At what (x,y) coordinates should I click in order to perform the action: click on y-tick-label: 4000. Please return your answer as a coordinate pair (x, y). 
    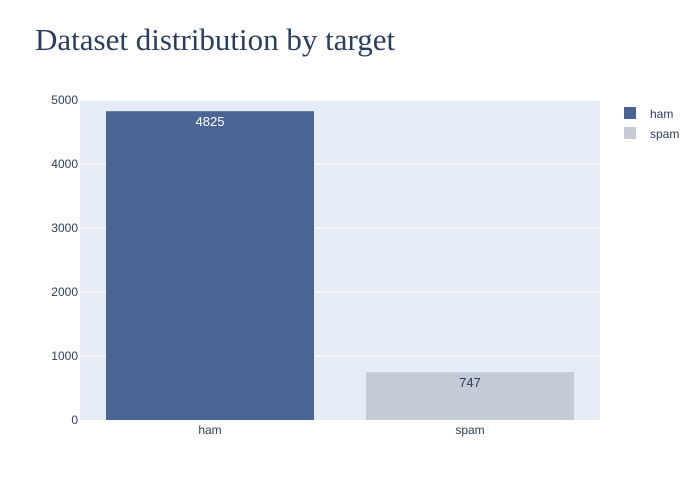
    Looking at the image, I should click on (64, 164).